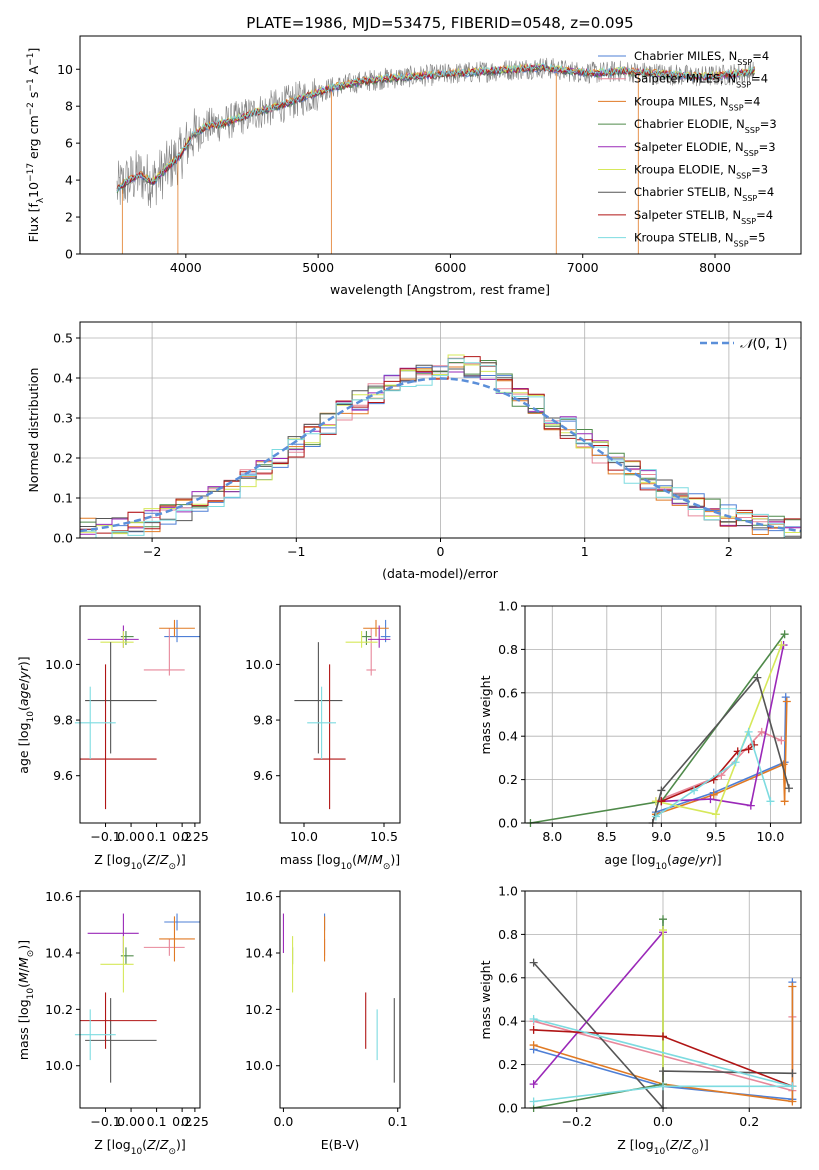  Describe the element at coordinates (508, 649) in the screenshot. I see `y-tick-label: 0.8` at that location.